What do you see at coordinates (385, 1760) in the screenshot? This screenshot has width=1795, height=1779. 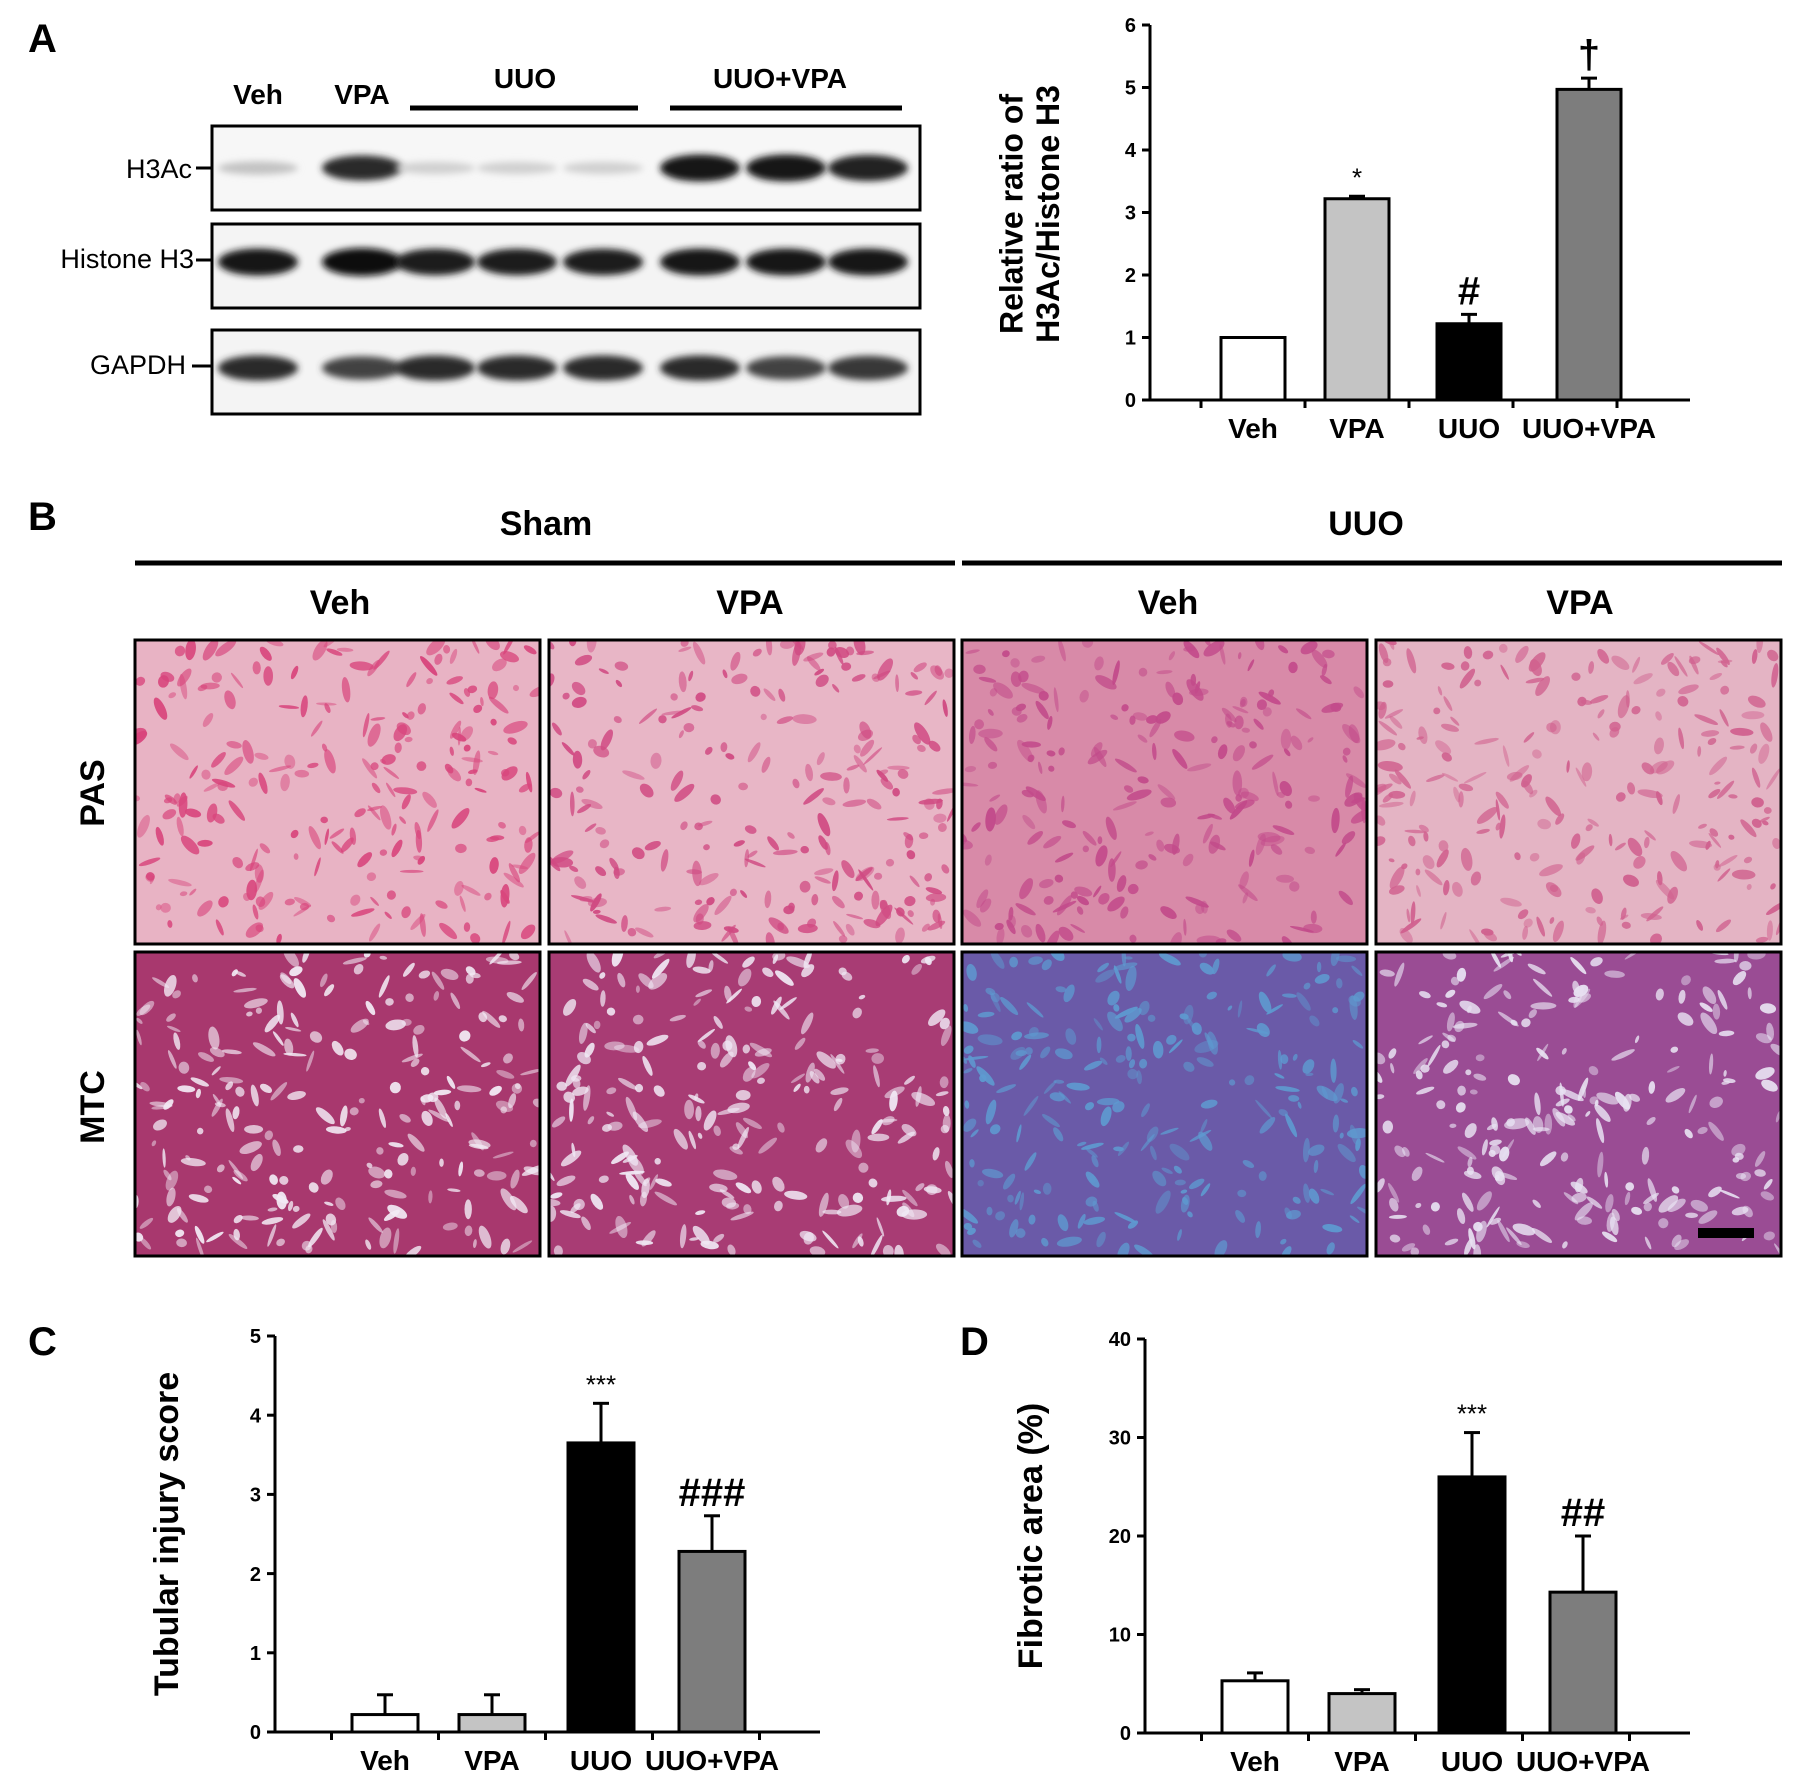 I see `chart-c-category-label-veh: Veh` at bounding box center [385, 1760].